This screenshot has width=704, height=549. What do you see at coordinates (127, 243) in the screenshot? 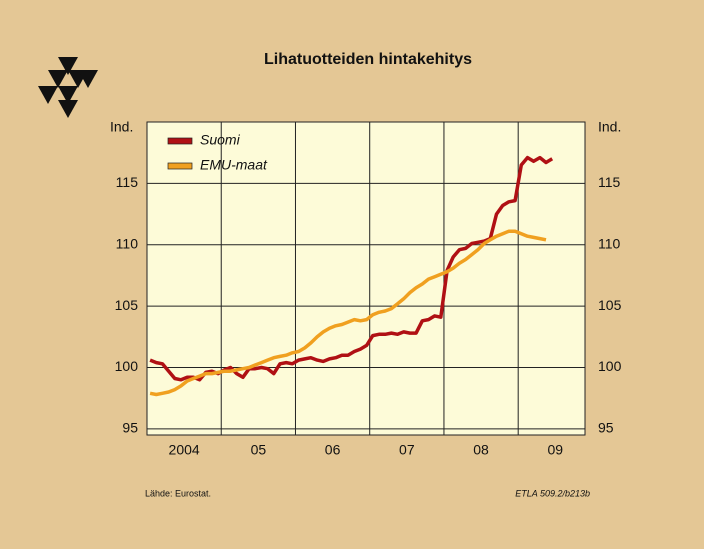
I see `y-tick-label: 110` at bounding box center [127, 243].